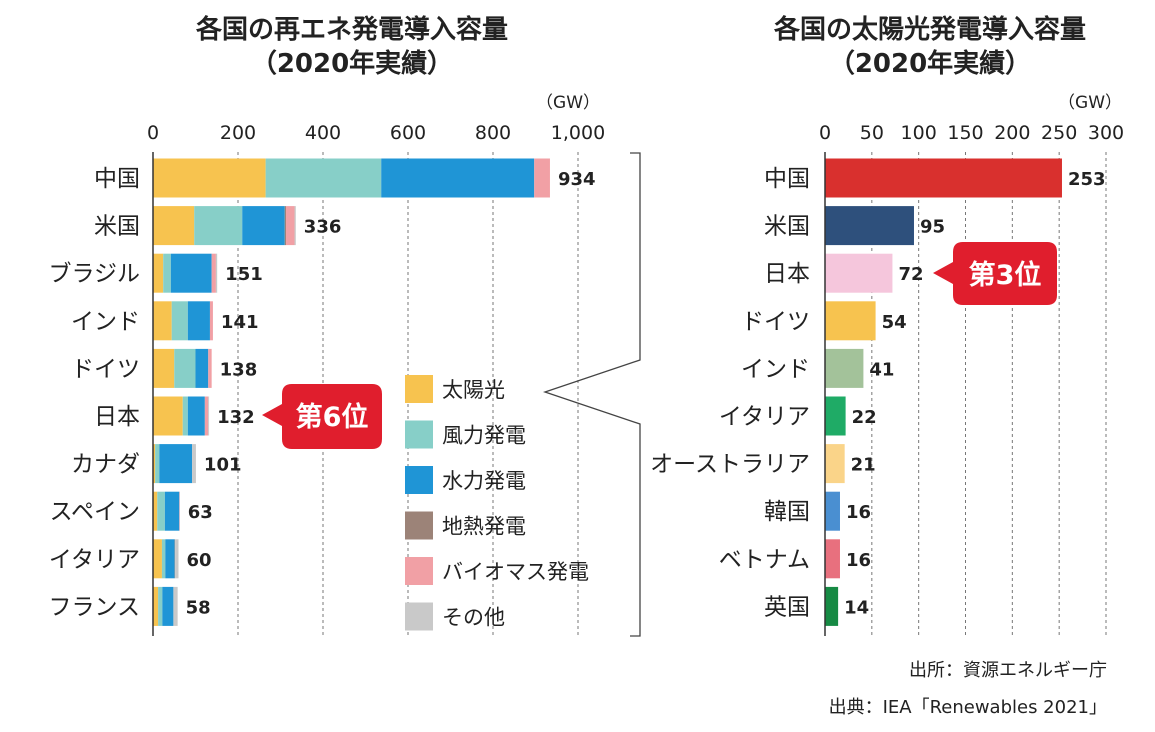 The height and width of the screenshot is (732, 1155). What do you see at coordinates (968, 707) in the screenshot?
I see `source-note-2: 出典：IEA「Renewables 2021」` at bounding box center [968, 707].